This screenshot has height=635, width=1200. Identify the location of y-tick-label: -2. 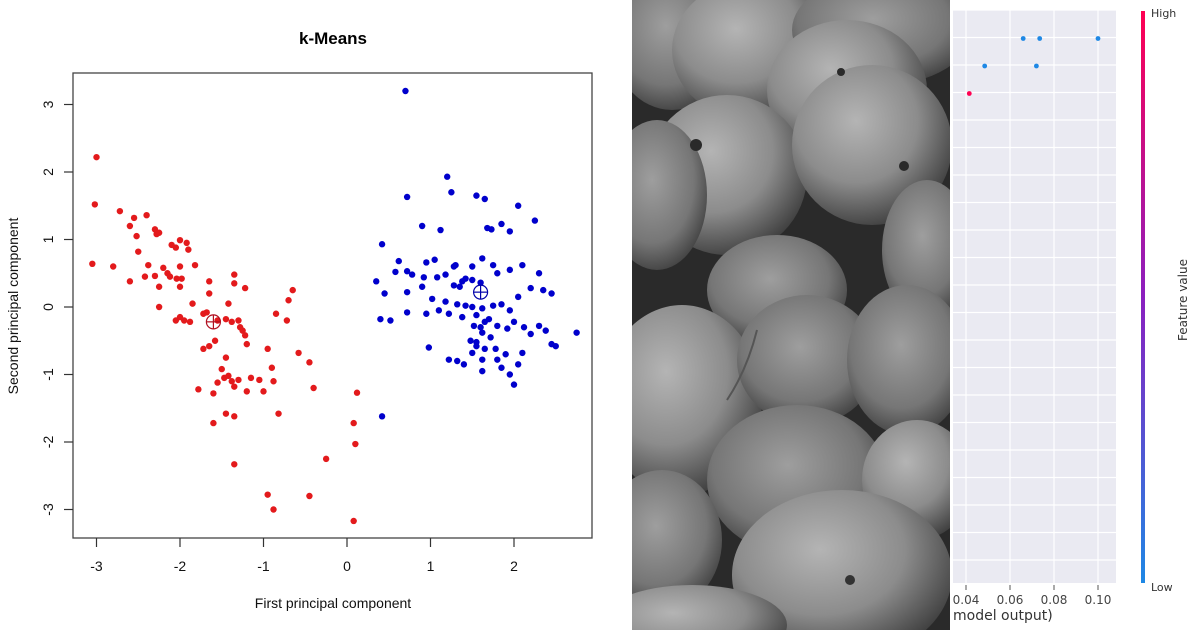
(48, 442).